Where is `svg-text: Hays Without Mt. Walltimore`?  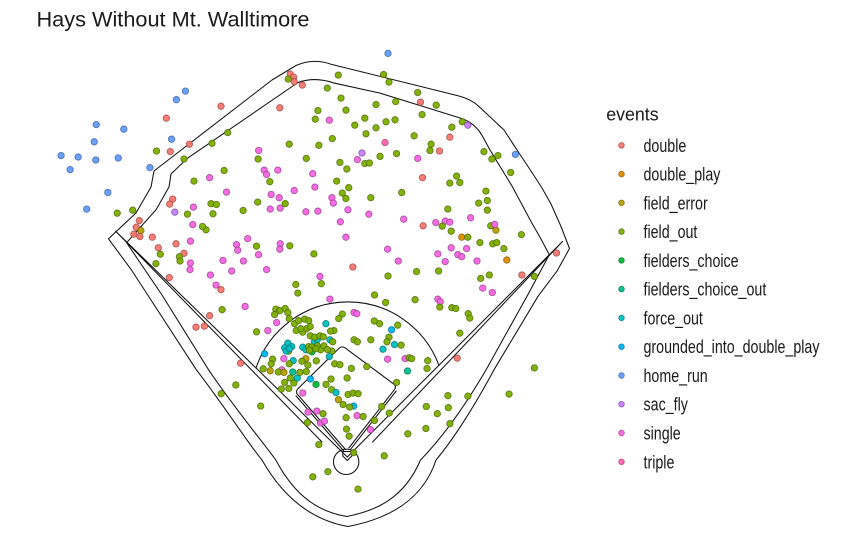 svg-text: Hays Without Mt. Walltimore is located at coordinates (173, 20).